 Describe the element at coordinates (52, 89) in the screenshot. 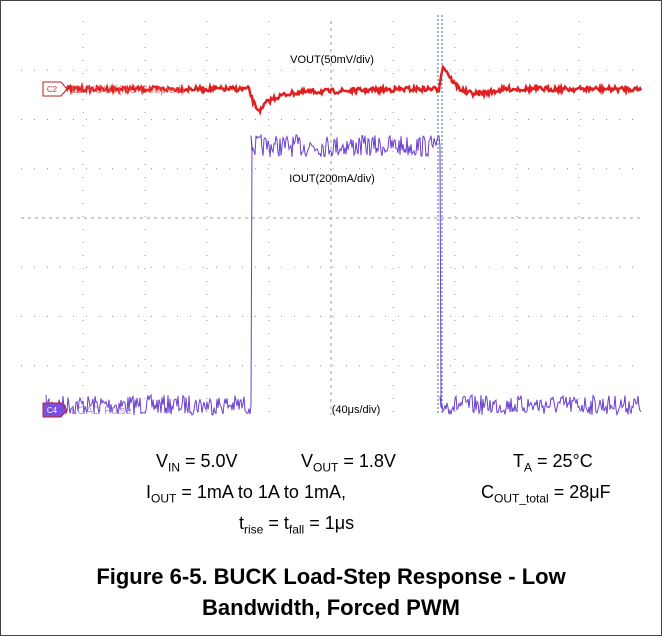

I see `channel-id: C2` at that location.